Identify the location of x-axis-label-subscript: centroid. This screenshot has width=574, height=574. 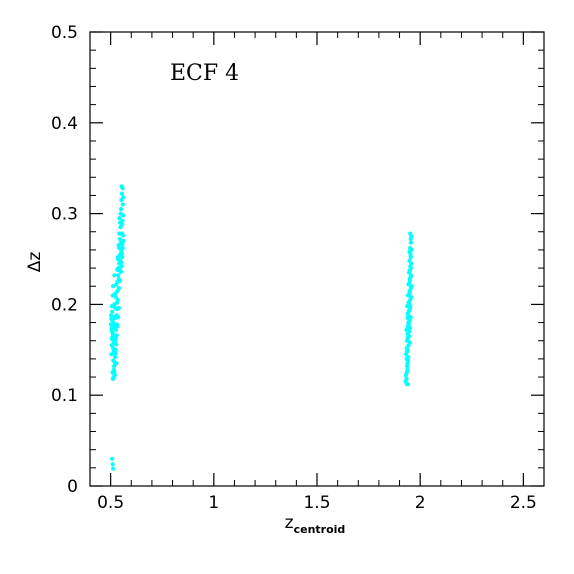
(320, 529).